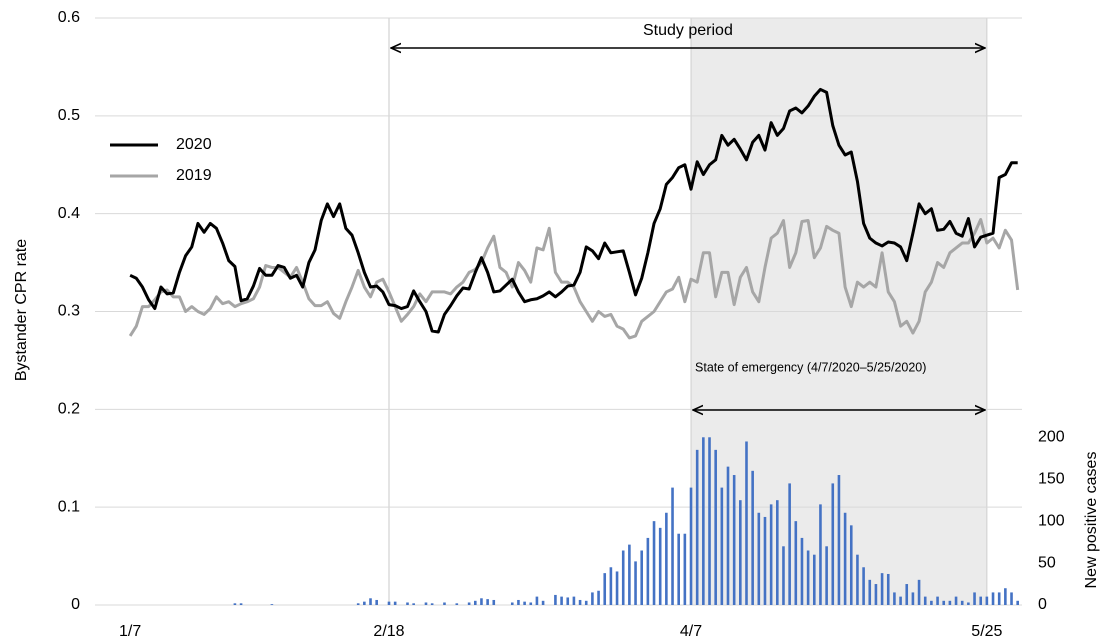 The image size is (1108, 642). Describe the element at coordinates (688, 30) in the screenshot. I see `annotation-text: Study period` at that location.